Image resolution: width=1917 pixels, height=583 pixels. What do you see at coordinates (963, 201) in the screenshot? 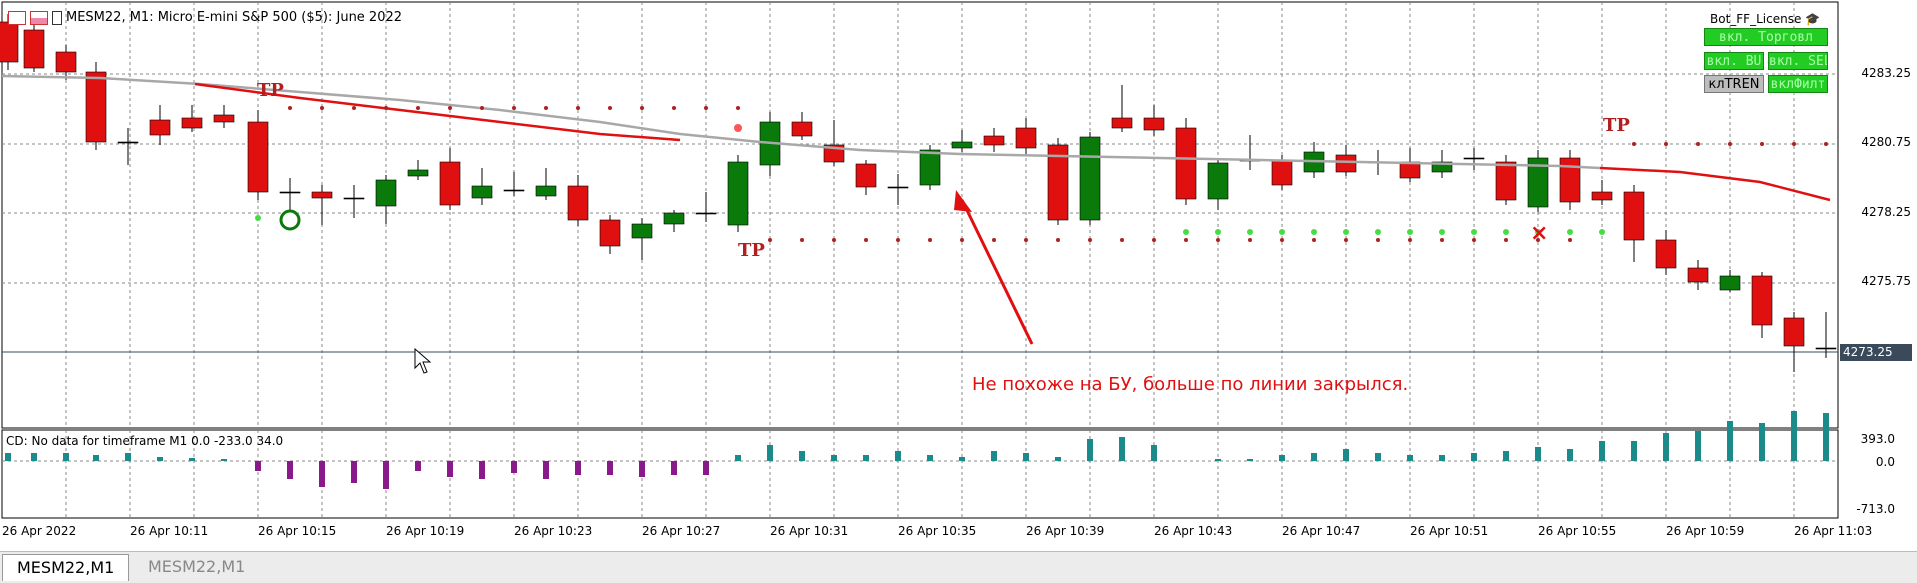
I see `annotation-arrow-head` at bounding box center [963, 201].